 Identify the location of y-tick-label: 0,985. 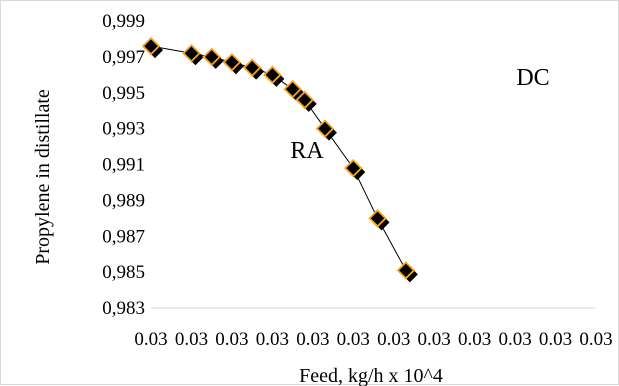
(123, 272).